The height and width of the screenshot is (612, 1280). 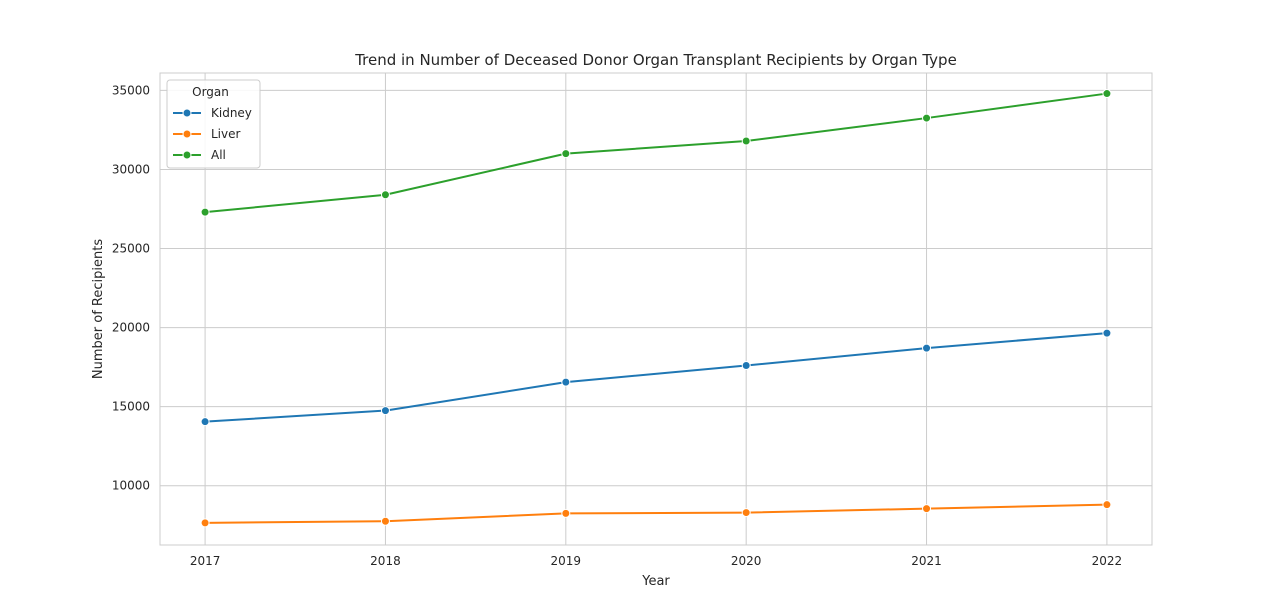 I want to click on series-all, so click(x=656, y=153).